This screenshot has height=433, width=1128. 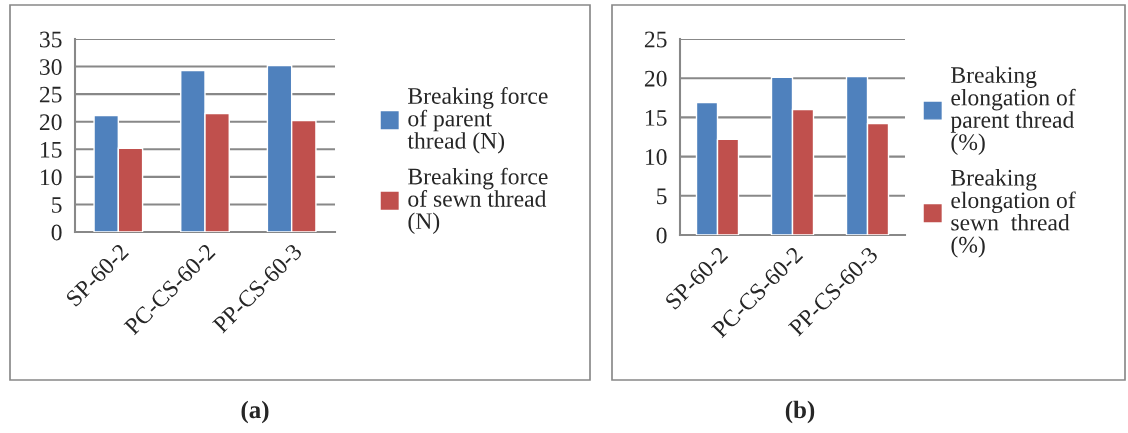 I want to click on legend-label: Breaking elongation of parent thread (%), so click(x=1013, y=110).